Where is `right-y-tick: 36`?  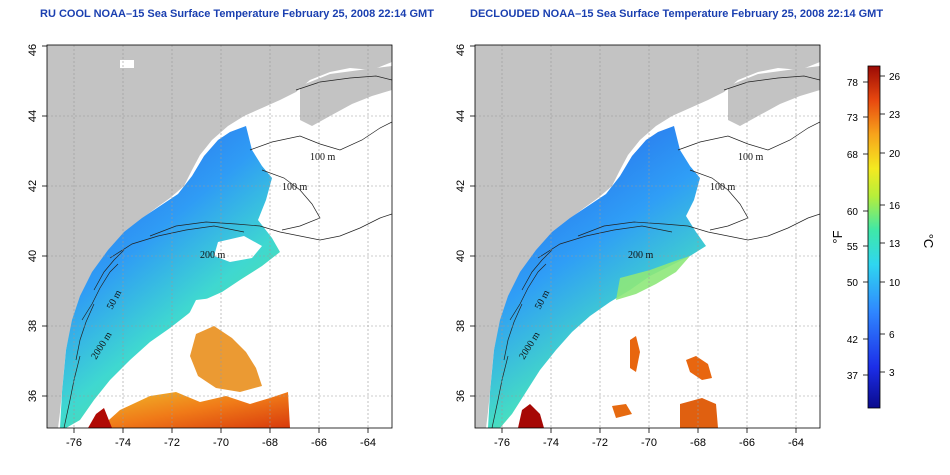 right-y-tick: 36 is located at coordinates (461, 396).